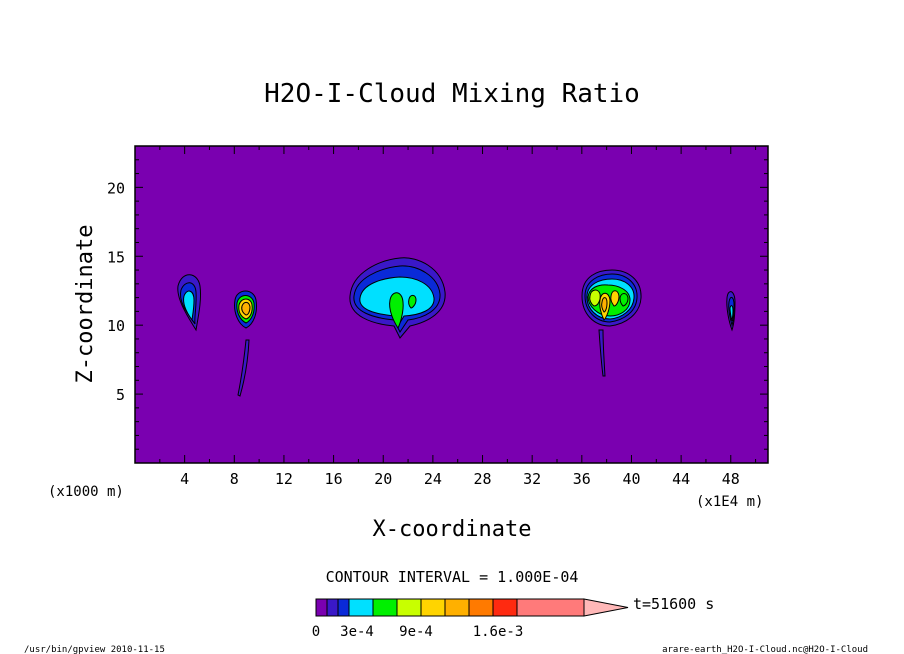 The image size is (904, 654). What do you see at coordinates (116, 257) in the screenshot?
I see `y-tick-label: 15` at bounding box center [116, 257].